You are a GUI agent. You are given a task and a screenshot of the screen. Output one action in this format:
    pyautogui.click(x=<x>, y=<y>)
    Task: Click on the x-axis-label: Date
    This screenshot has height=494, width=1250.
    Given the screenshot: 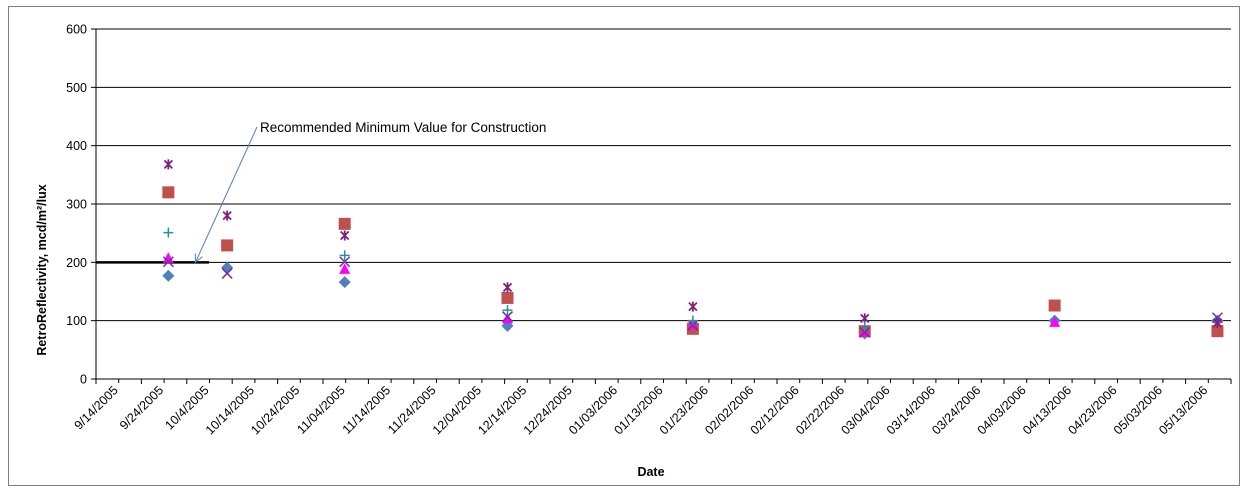 What is the action you would take?
    pyautogui.click(x=650, y=472)
    